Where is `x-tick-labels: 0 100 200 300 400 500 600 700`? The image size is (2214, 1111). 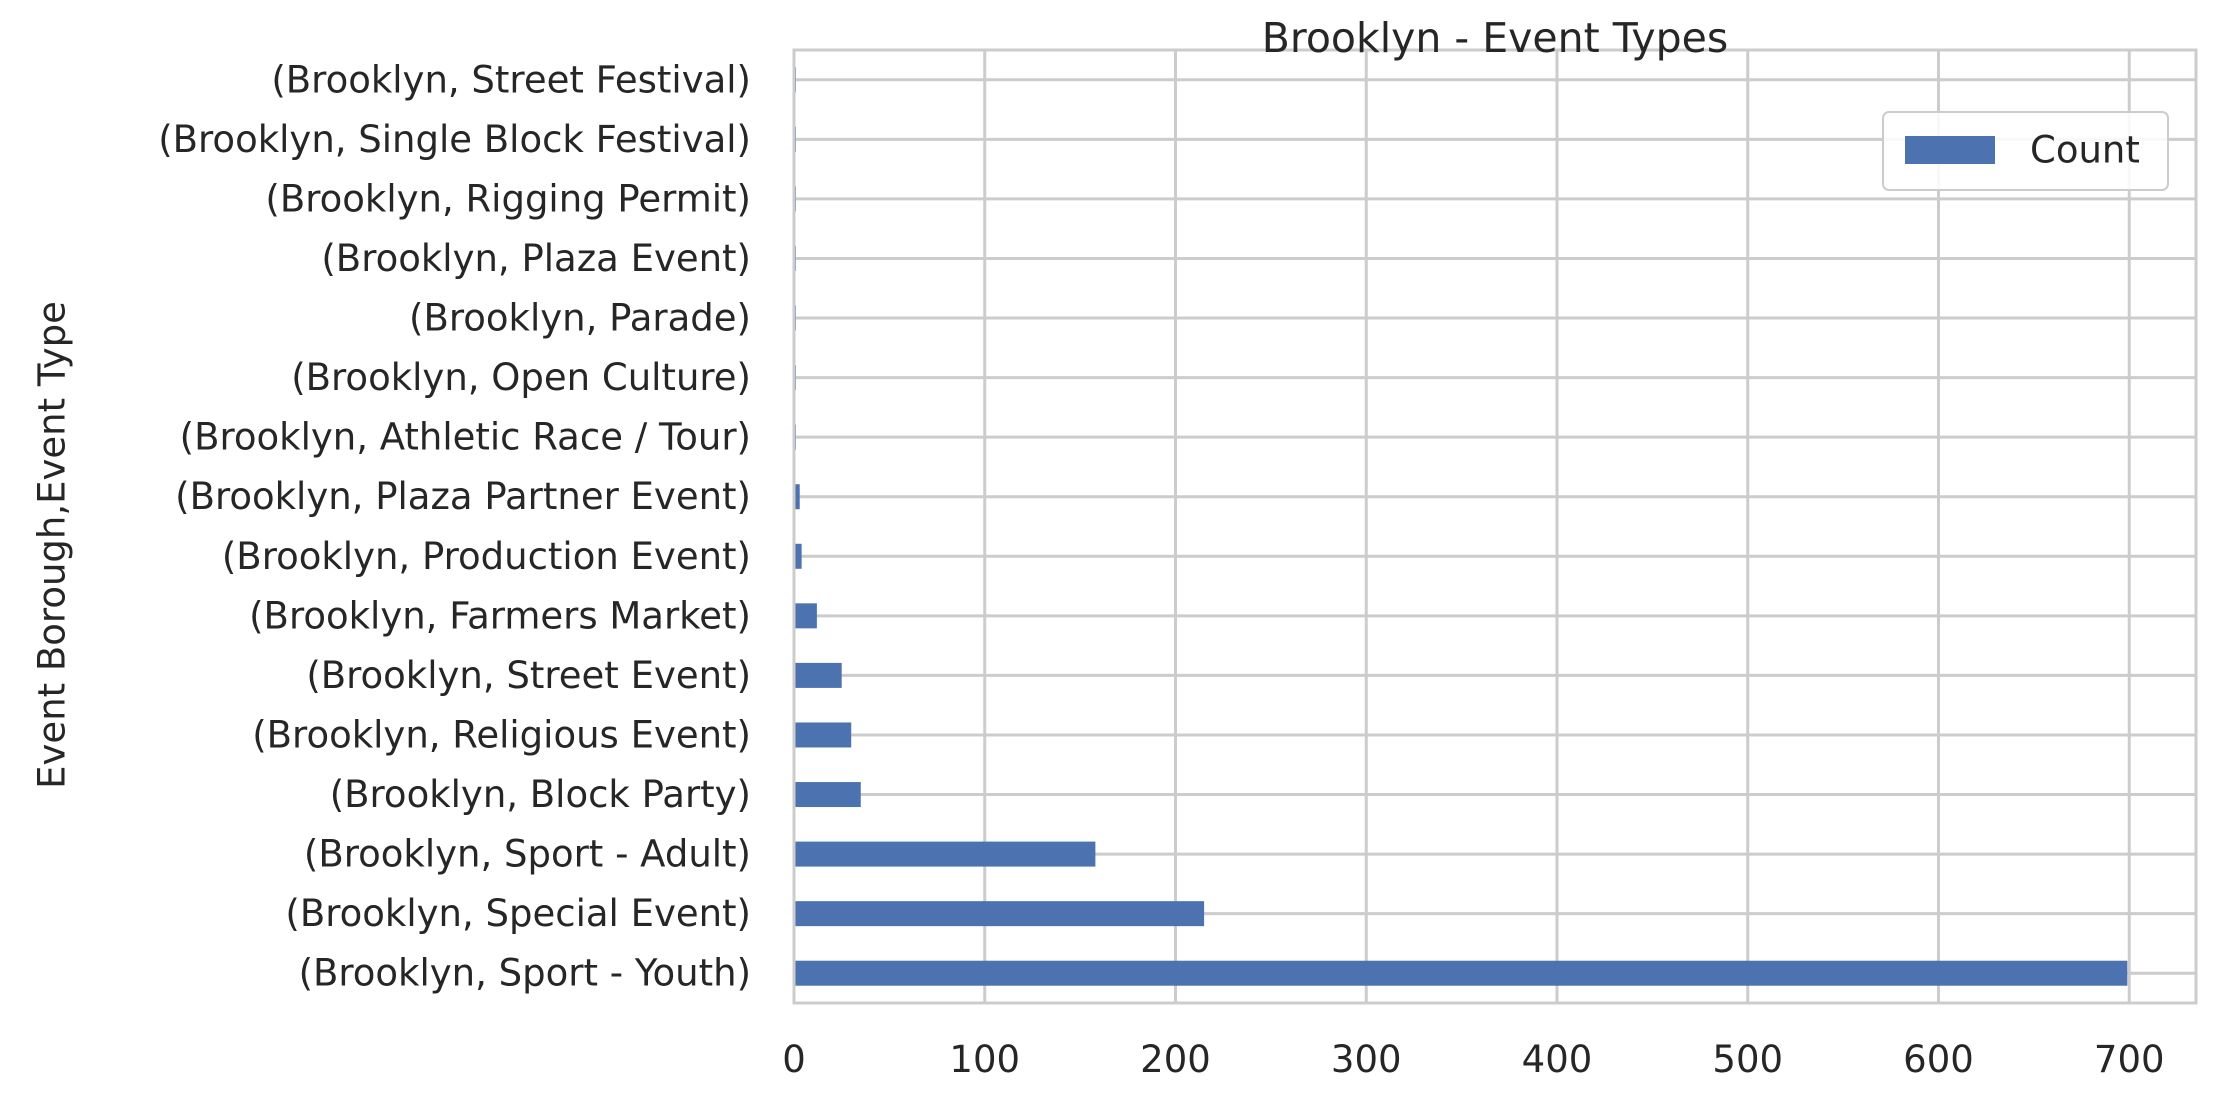
x-tick-labels: 0 100 200 300 400 500 600 700 is located at coordinates (1473, 1059).